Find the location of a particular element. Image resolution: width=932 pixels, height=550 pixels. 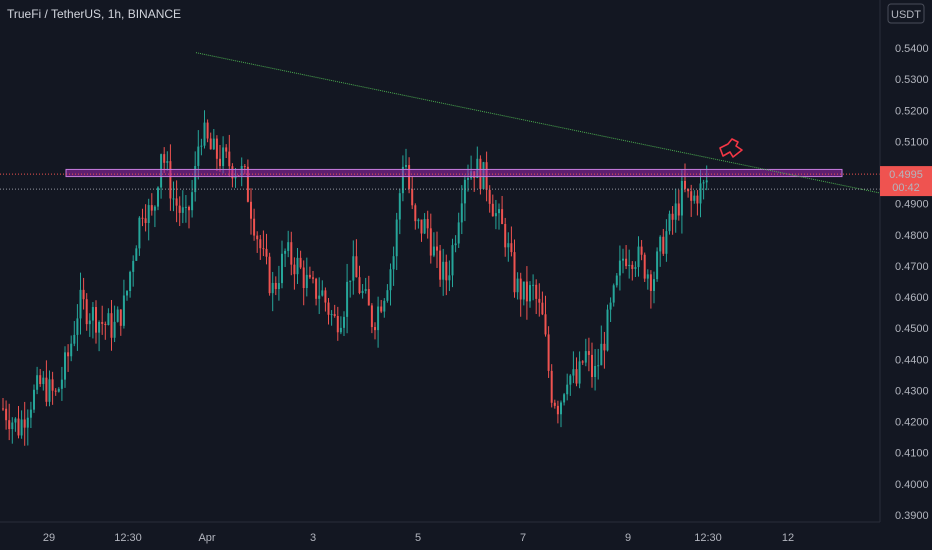

price-tick-label: 0.4300 is located at coordinates (912, 391).